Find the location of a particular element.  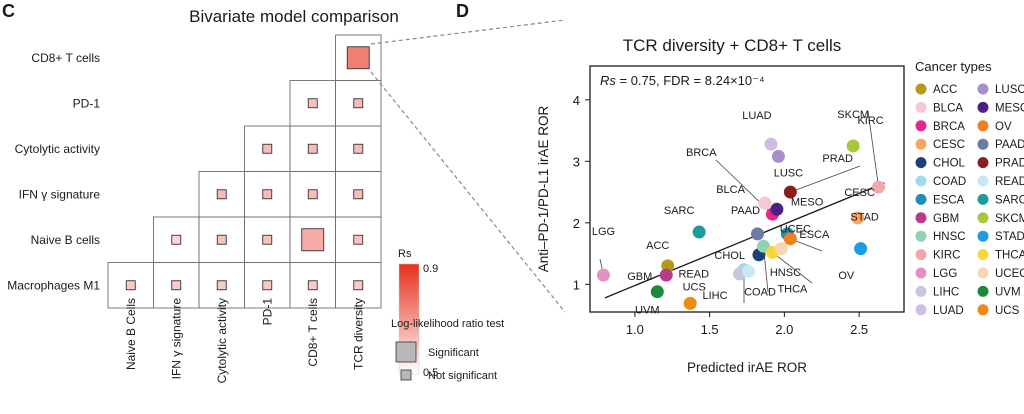

point-label-blca: BLCA is located at coordinates (730, 190).